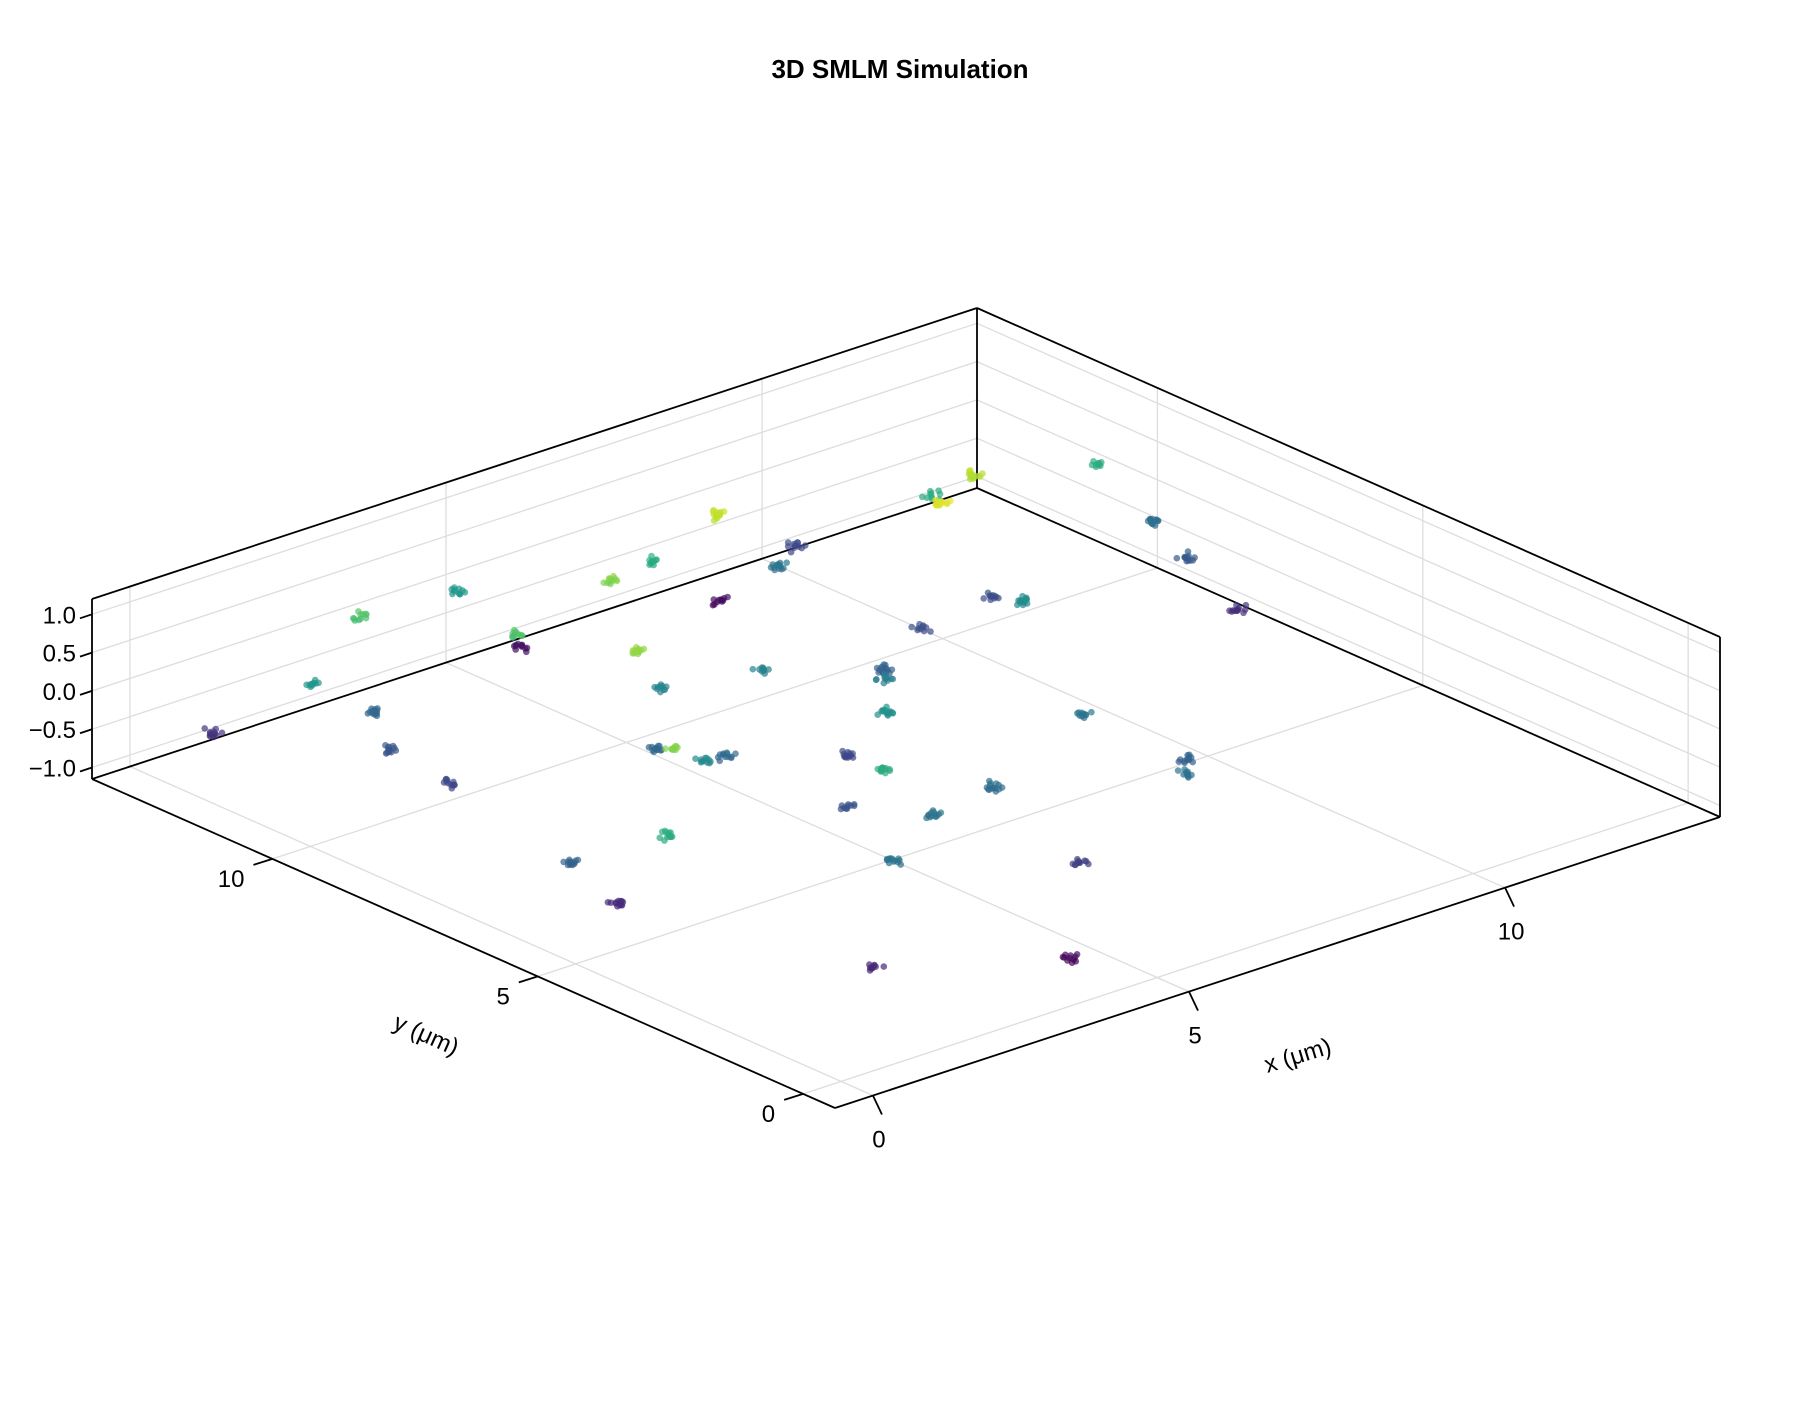 The height and width of the screenshot is (1405, 1800). Describe the element at coordinates (878, 1140) in the screenshot. I see `x-tick-label: 0` at that location.